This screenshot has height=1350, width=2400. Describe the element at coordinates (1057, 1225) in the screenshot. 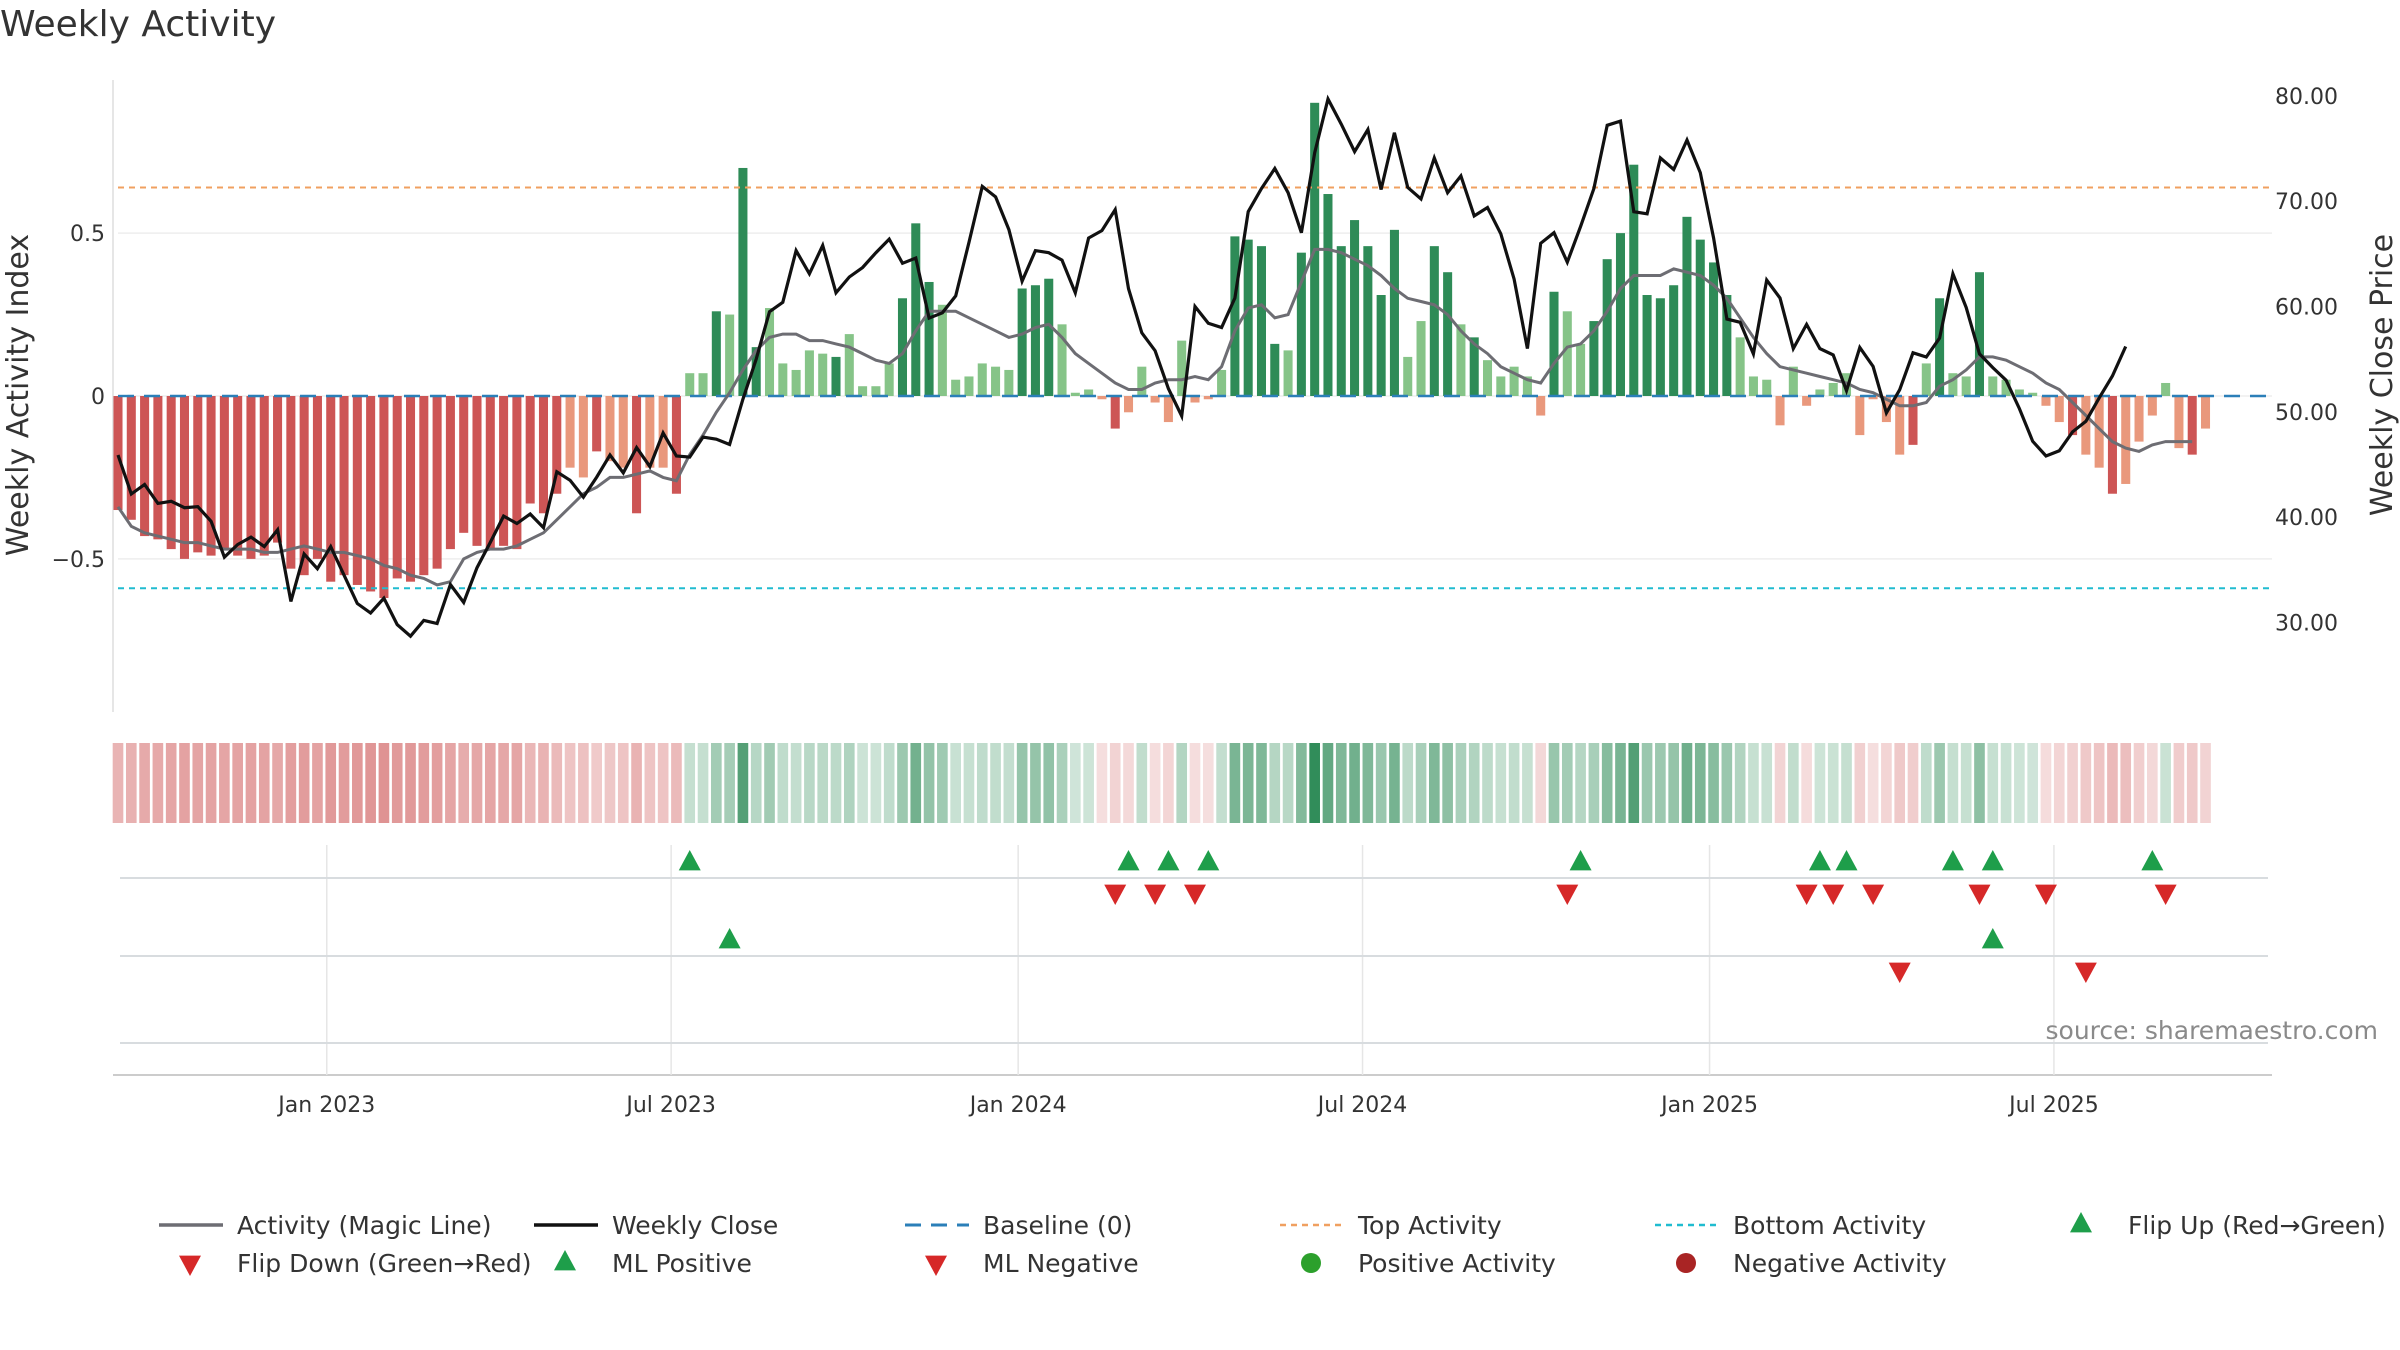

I see `legend-label: Baseline (0)` at that location.